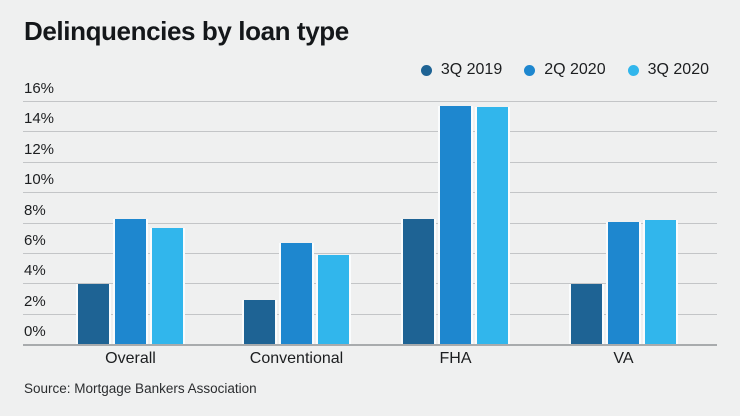  What do you see at coordinates (623, 358) in the screenshot?
I see `x-category-label: VA` at bounding box center [623, 358].